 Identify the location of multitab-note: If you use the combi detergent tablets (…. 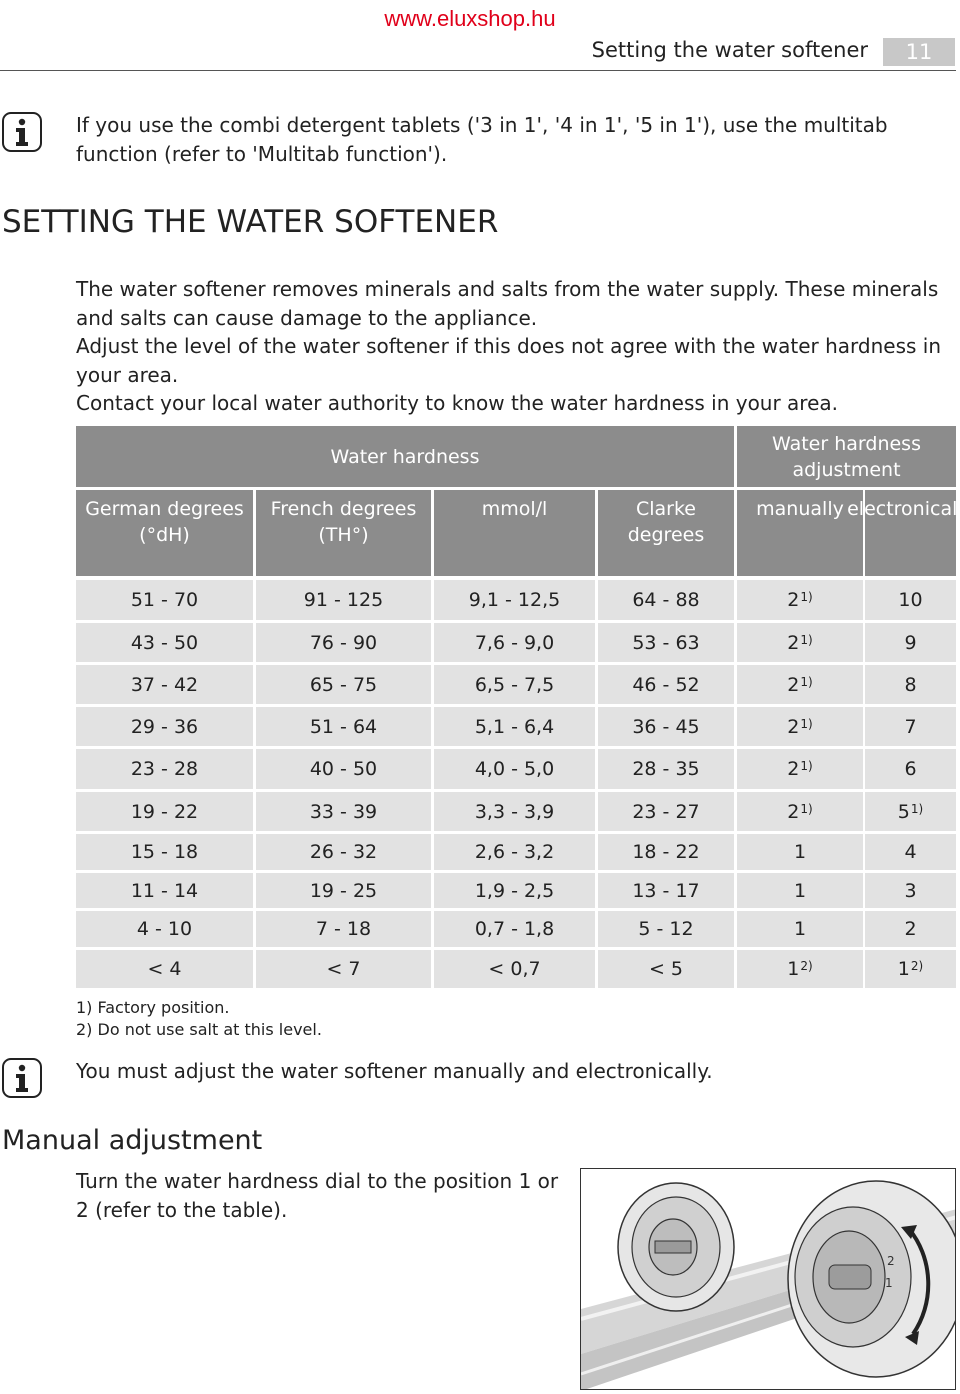
(482, 139).